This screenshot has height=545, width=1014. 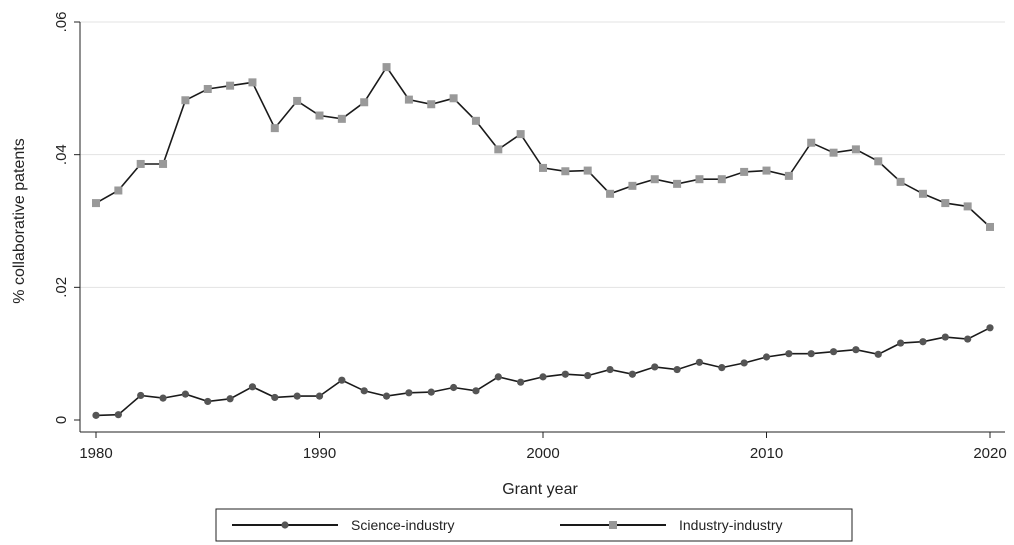 What do you see at coordinates (61, 22) in the screenshot?
I see `y-tick-label: .06` at bounding box center [61, 22].